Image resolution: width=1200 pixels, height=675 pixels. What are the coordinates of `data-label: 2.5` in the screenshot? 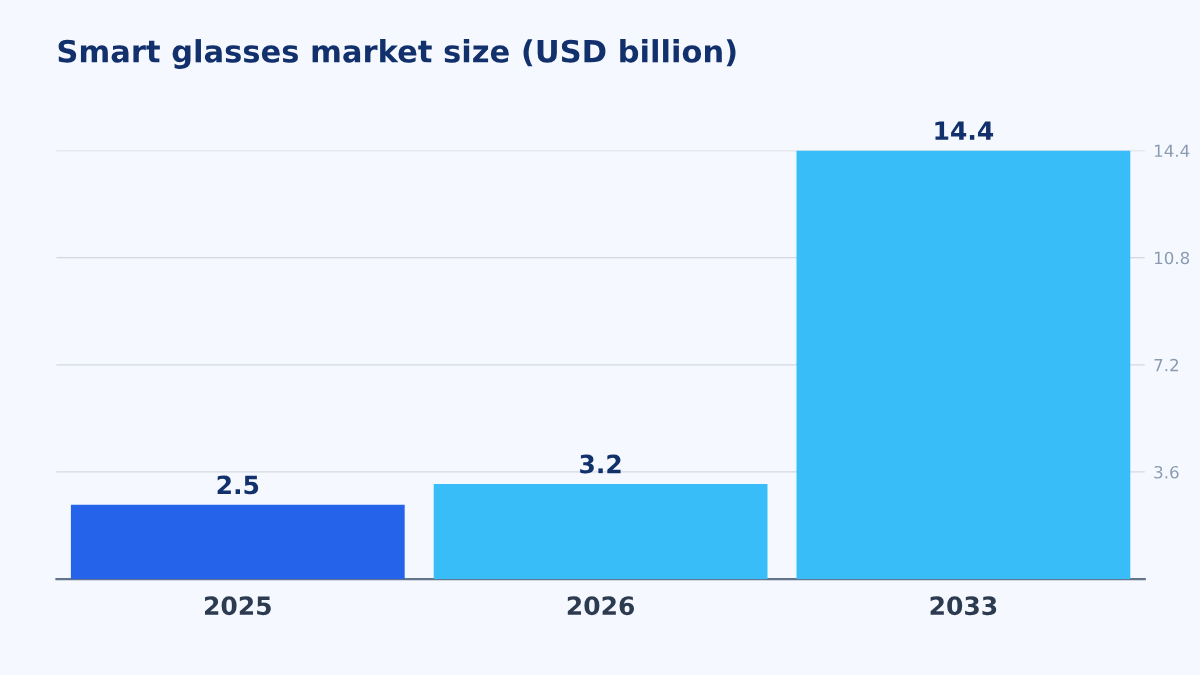 It's located at (238, 485).